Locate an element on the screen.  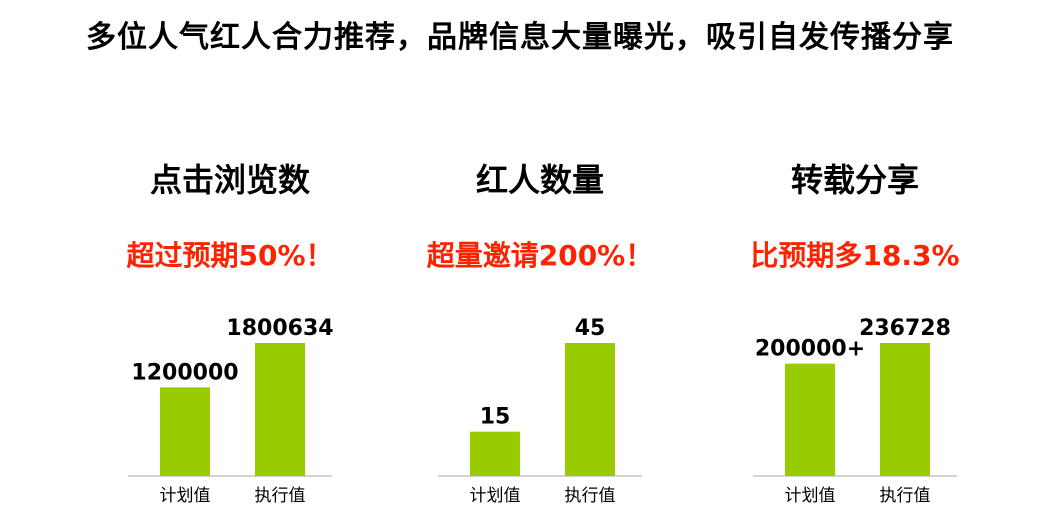
chart-note: 超量邀请200%！ is located at coordinates (540, 255).